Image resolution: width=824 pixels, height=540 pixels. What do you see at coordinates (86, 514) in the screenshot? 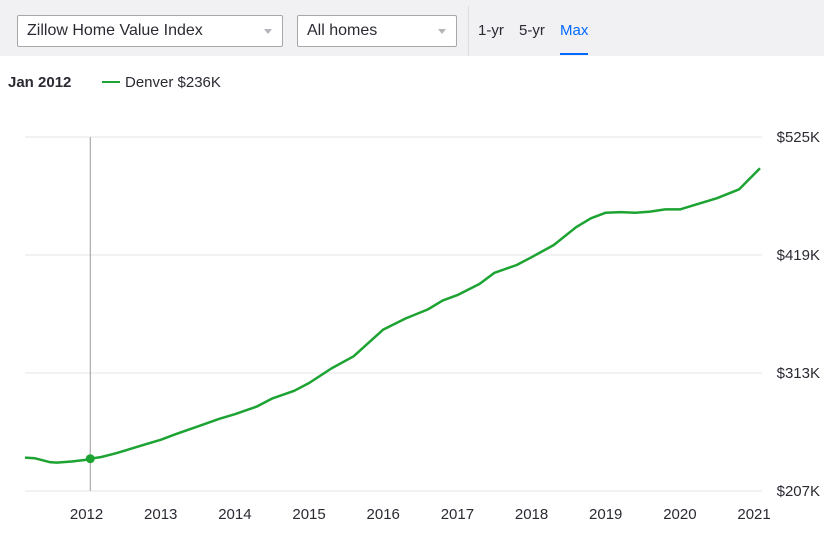
I see `x-tick-label: 2012` at bounding box center [86, 514].